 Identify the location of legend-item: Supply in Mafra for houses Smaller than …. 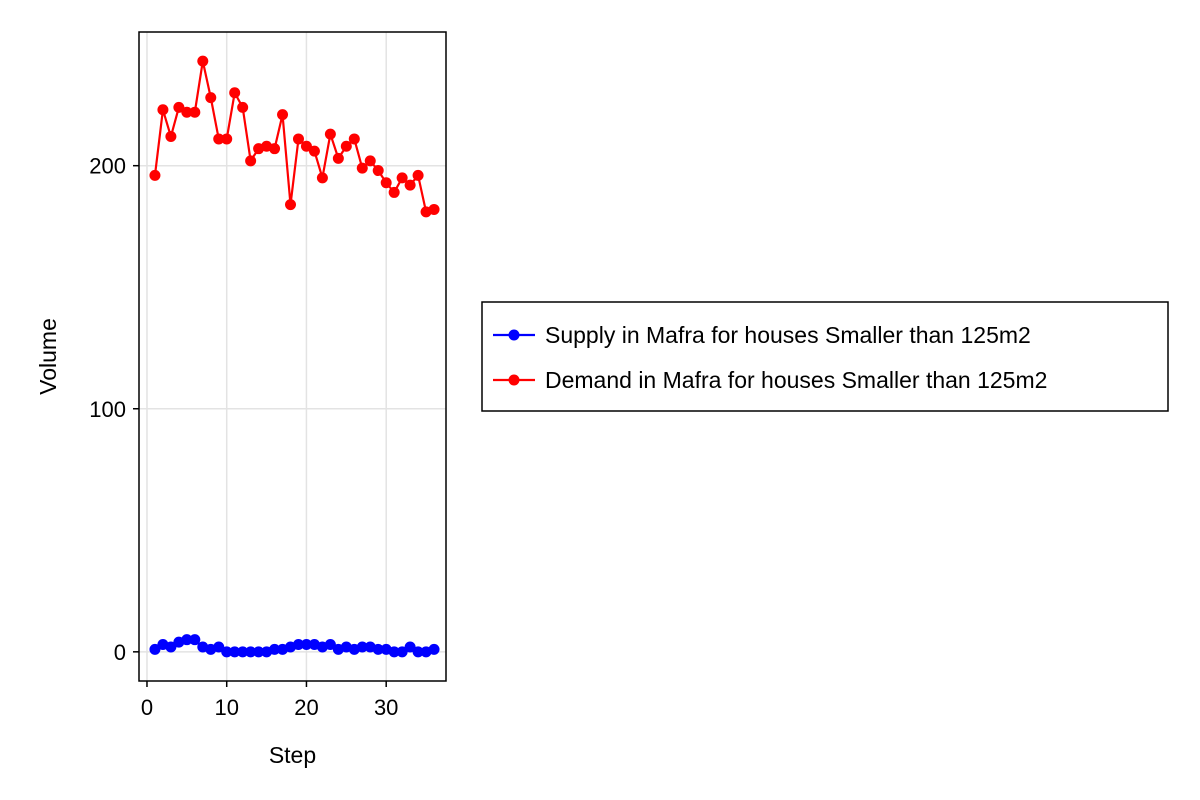
(762, 335).